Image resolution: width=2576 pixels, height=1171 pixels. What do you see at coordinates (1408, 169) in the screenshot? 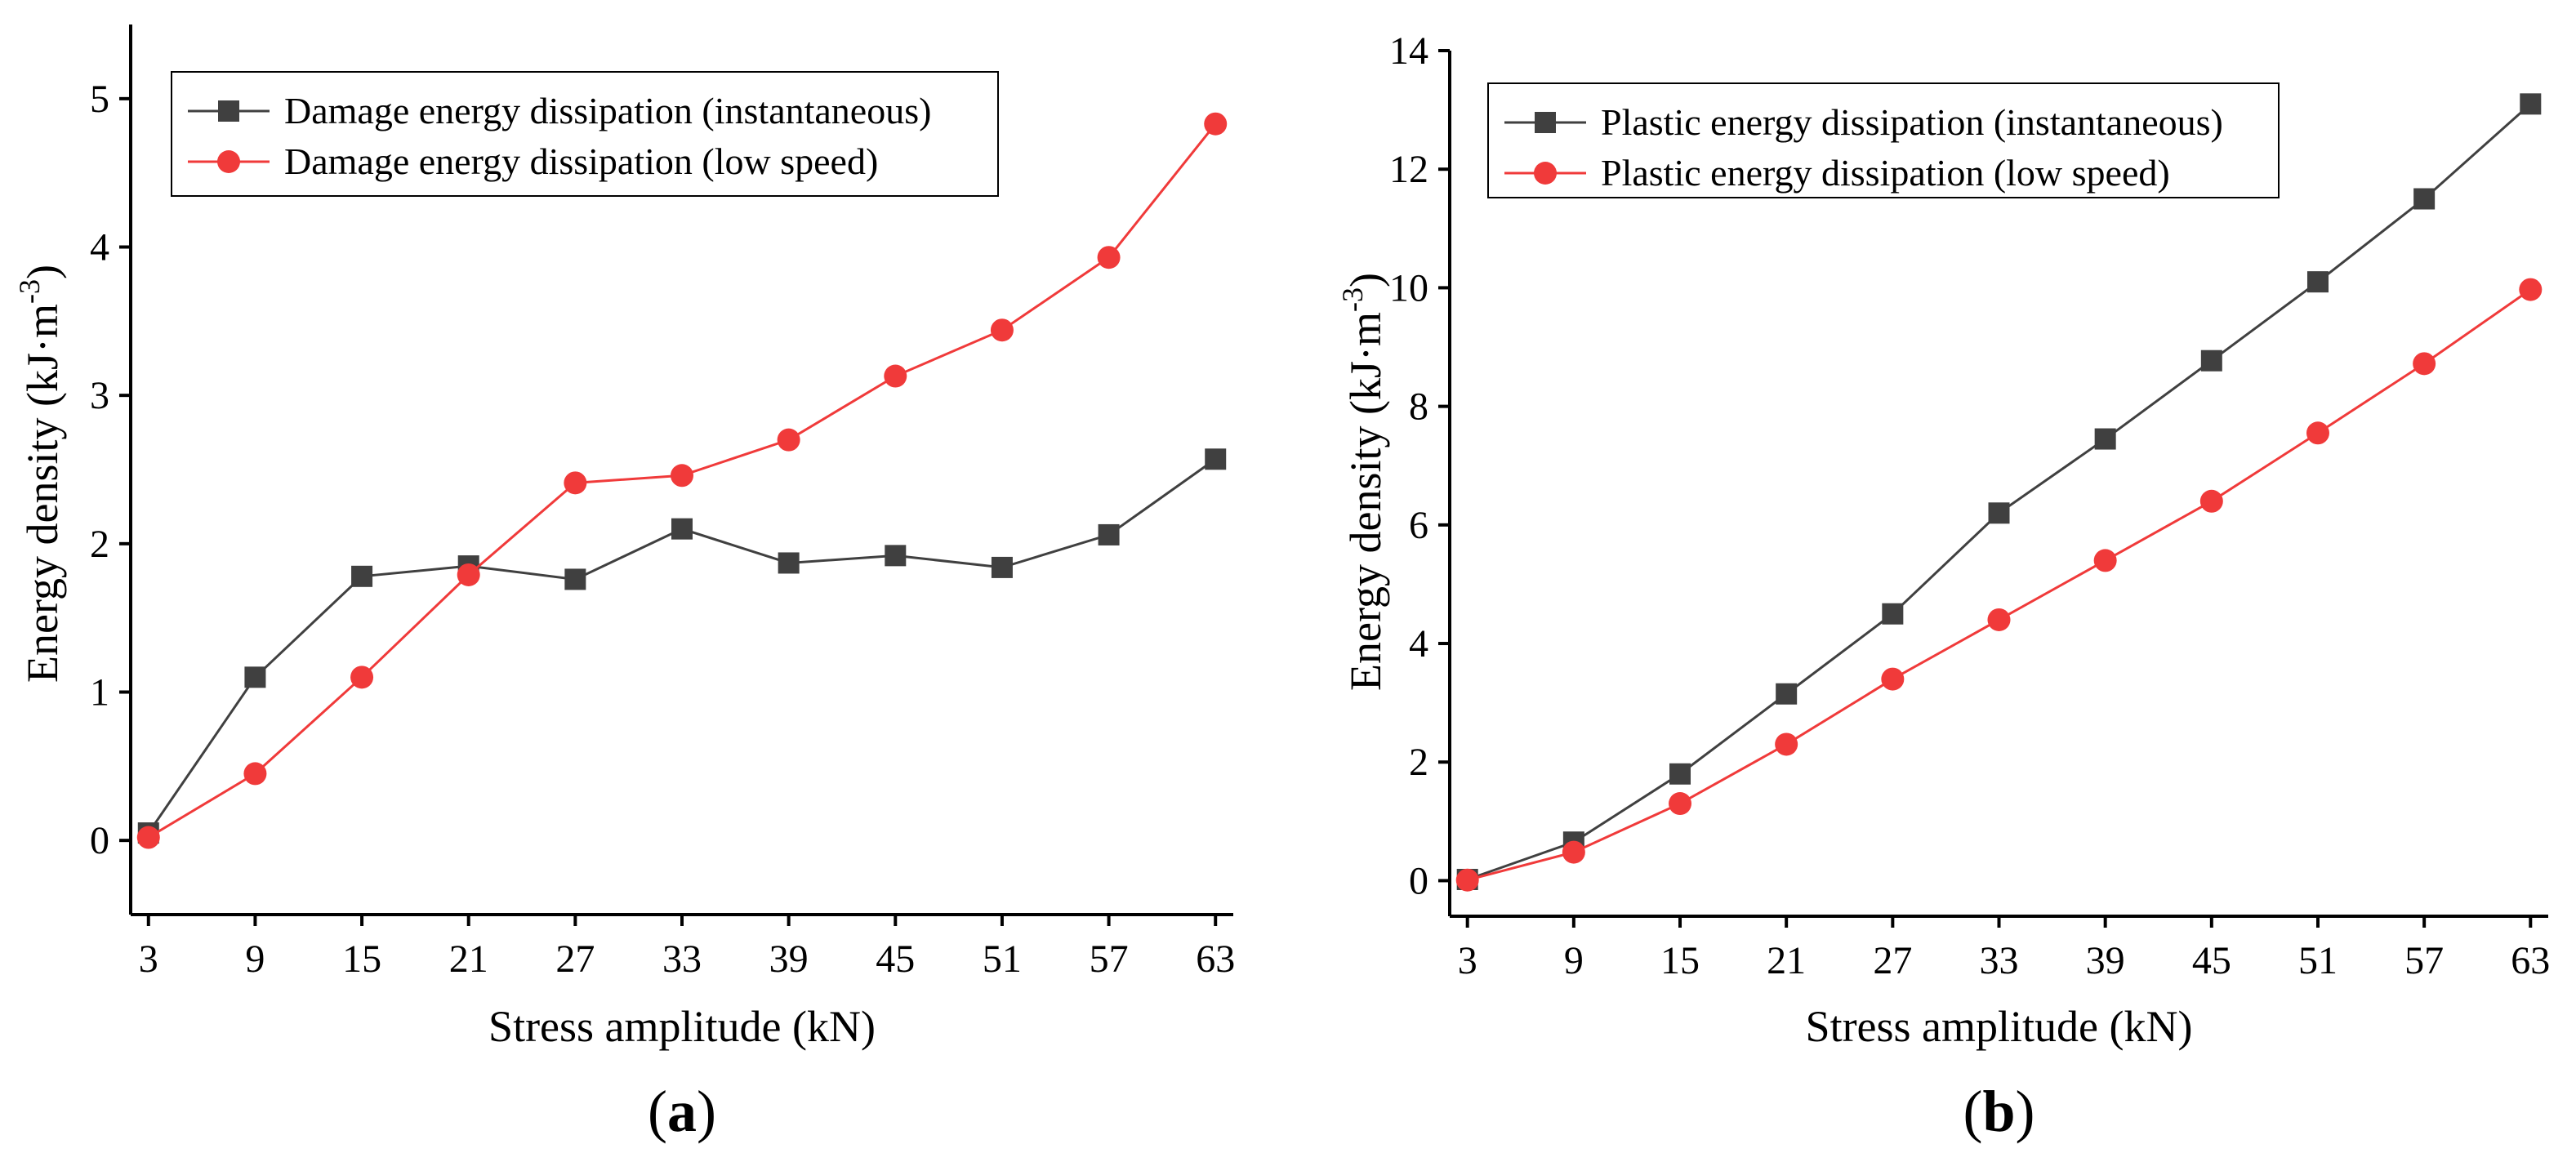
I see `panel-b-y-tick-label: 12` at bounding box center [1408, 169].